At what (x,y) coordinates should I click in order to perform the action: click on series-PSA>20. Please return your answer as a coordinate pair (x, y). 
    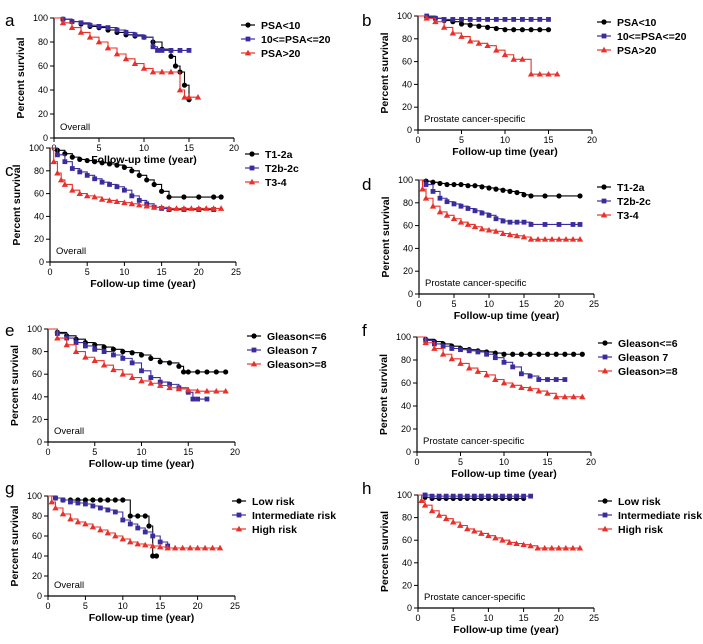
    Looking at the image, I should click on (489, 46).